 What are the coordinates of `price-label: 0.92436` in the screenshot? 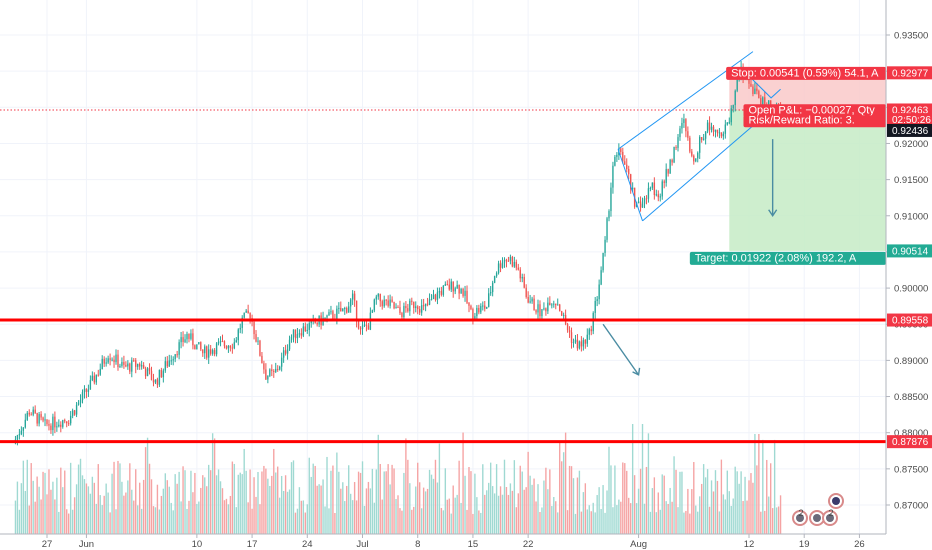 It's located at (909, 130).